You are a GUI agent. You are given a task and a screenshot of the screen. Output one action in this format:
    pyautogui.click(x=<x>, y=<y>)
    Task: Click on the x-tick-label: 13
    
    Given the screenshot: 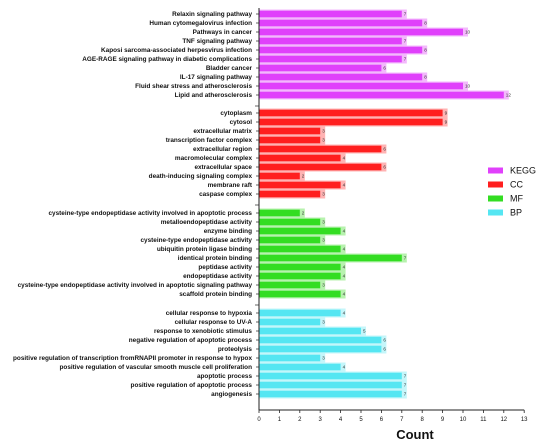 What is the action you would take?
    pyautogui.click(x=524, y=420)
    